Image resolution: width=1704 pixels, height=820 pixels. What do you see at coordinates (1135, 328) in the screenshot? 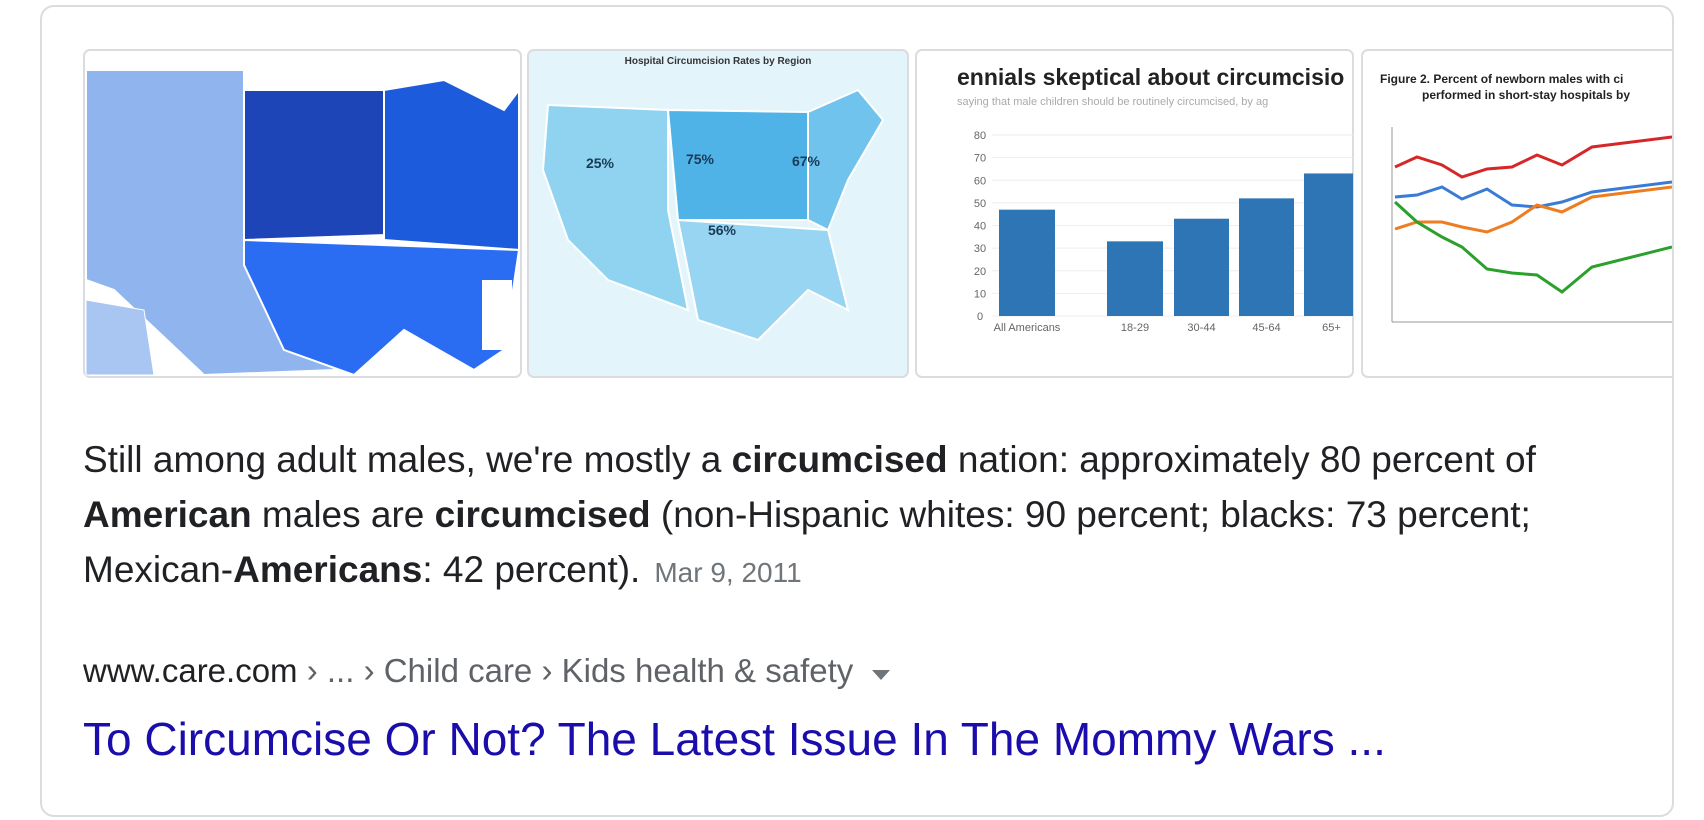
I see `x-tick-label: 18-29` at bounding box center [1135, 328].